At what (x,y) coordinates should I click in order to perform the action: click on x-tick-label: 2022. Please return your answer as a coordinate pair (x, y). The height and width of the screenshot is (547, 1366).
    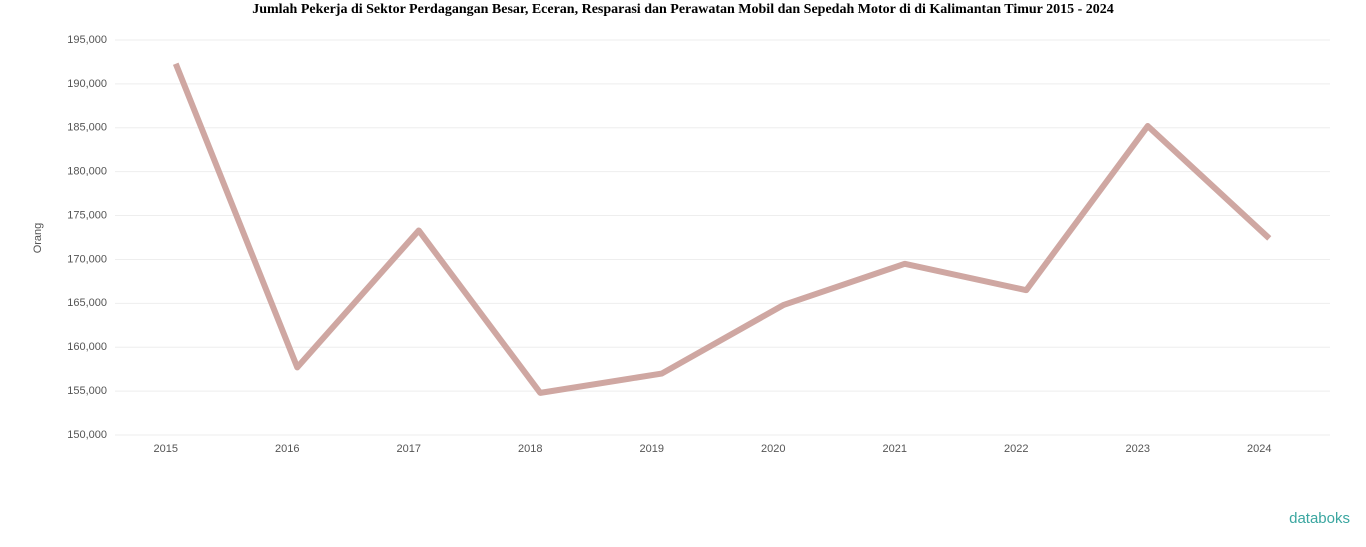
    Looking at the image, I should click on (1016, 449).